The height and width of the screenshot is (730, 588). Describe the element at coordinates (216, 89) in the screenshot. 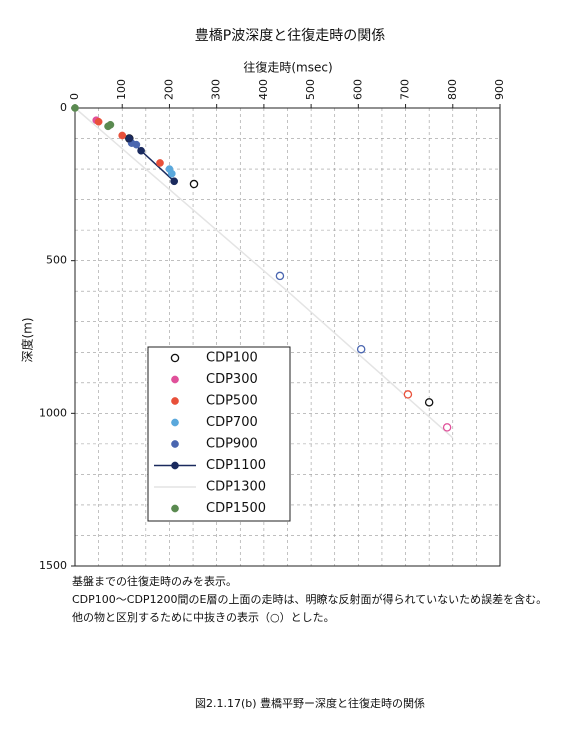

I see `x-tick-label: 300` at that location.